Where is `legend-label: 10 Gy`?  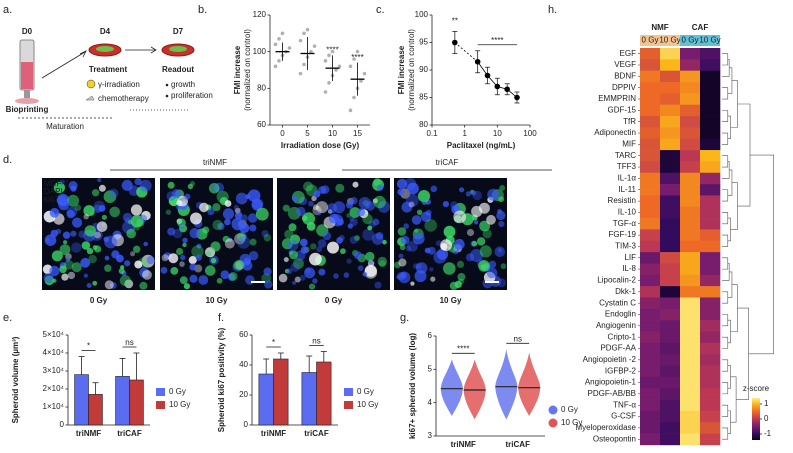 legend-label: 10 Gy is located at coordinates (367, 404).